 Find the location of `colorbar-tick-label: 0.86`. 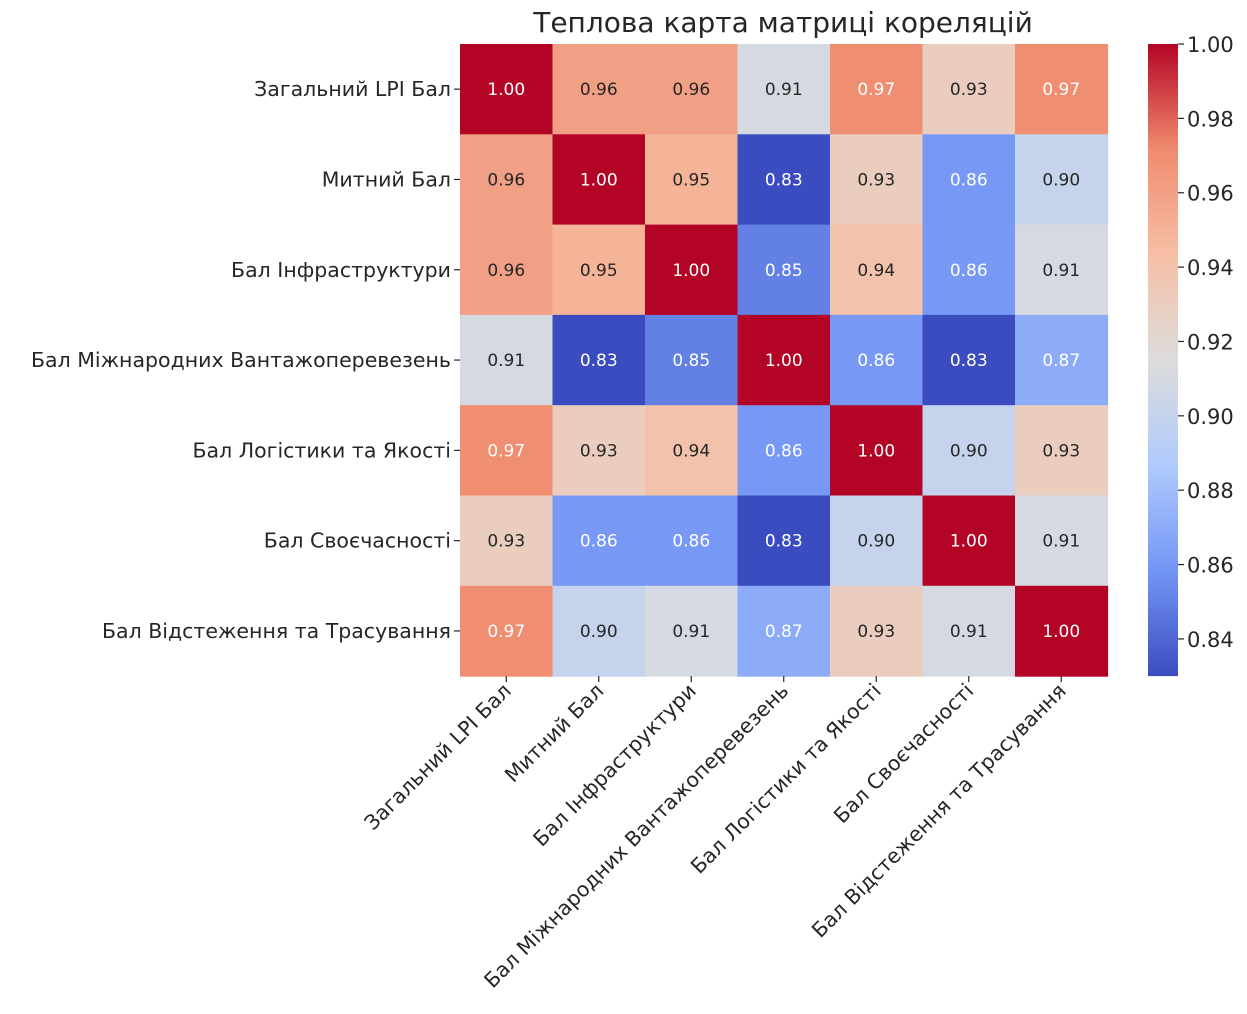

colorbar-tick-label: 0.86 is located at coordinates (1210, 566).